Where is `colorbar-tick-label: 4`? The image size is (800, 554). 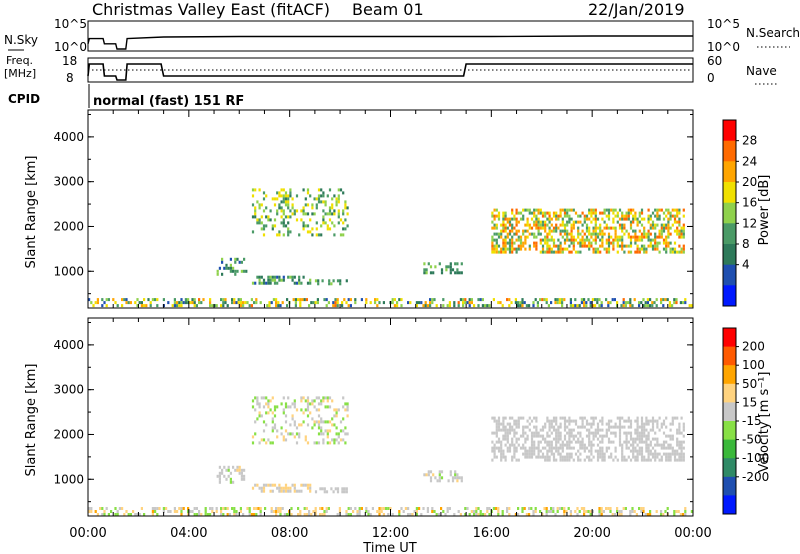 colorbar-tick-label: 4 is located at coordinates (746, 265).